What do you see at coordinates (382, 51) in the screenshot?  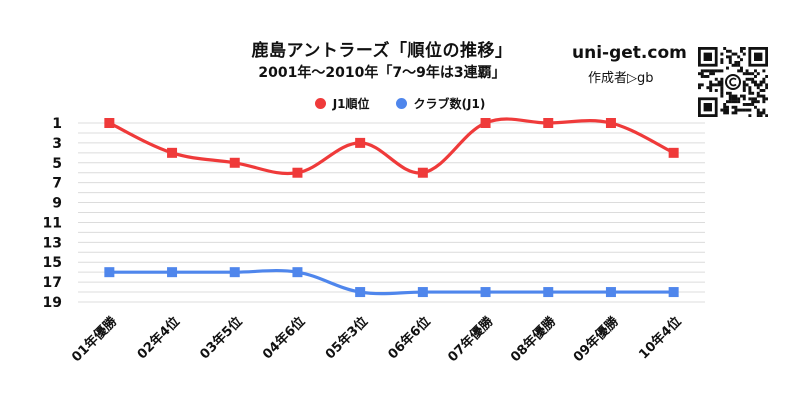 I see `chart-title: 鹿島アントラーズ「順位の推移」` at bounding box center [382, 51].